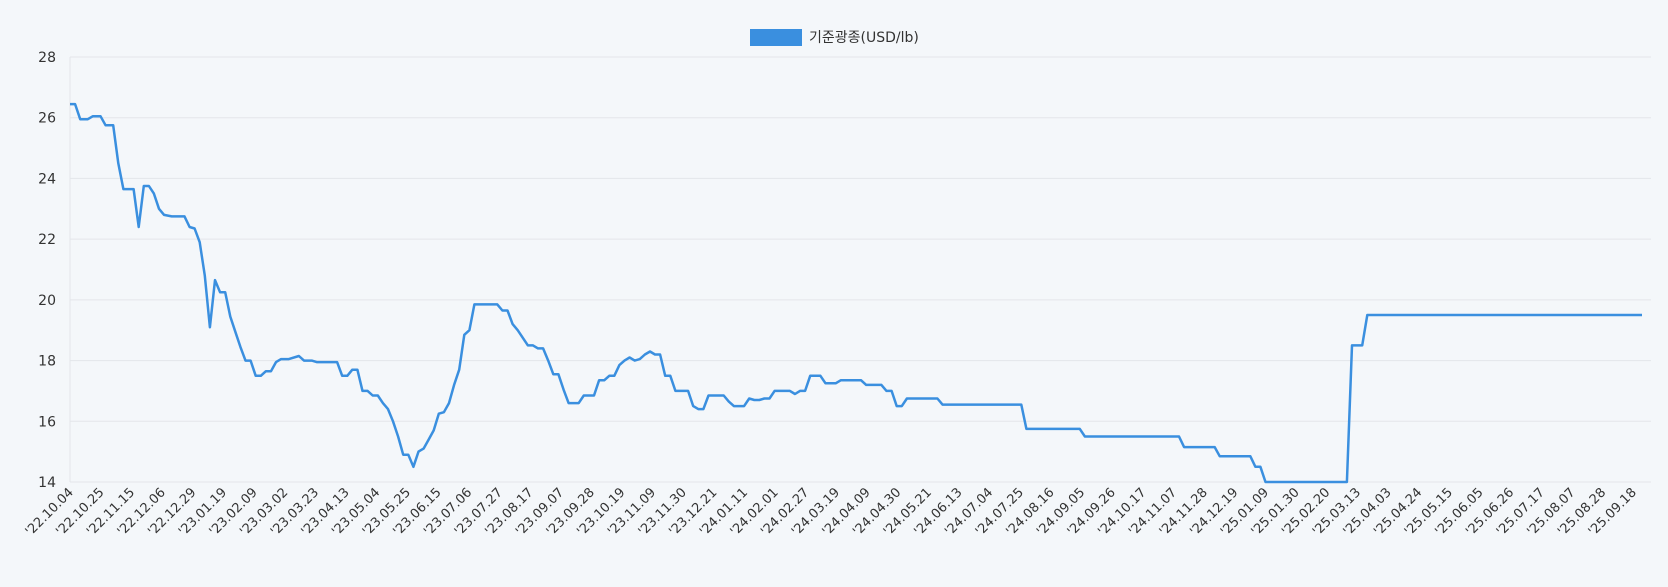  What do you see at coordinates (47, 301) in the screenshot?
I see `y-tick-label: 20` at bounding box center [47, 301].